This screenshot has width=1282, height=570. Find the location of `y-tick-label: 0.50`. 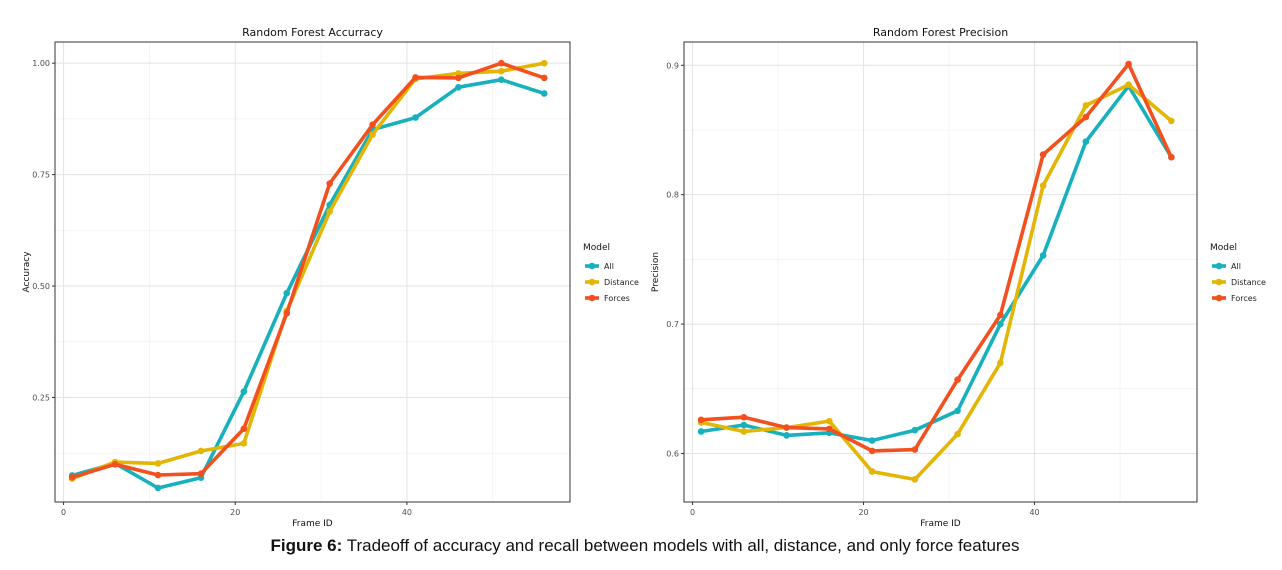

y-tick-label: 0.50 is located at coordinates (41, 286).